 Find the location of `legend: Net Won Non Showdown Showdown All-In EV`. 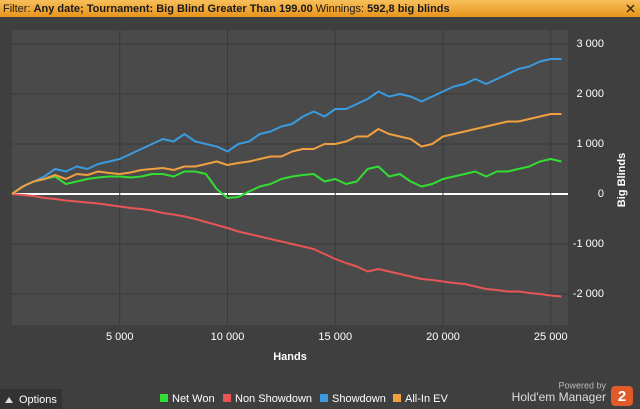

legend: Net Won Non Showdown Showdown All-In EV is located at coordinates (304, 399).